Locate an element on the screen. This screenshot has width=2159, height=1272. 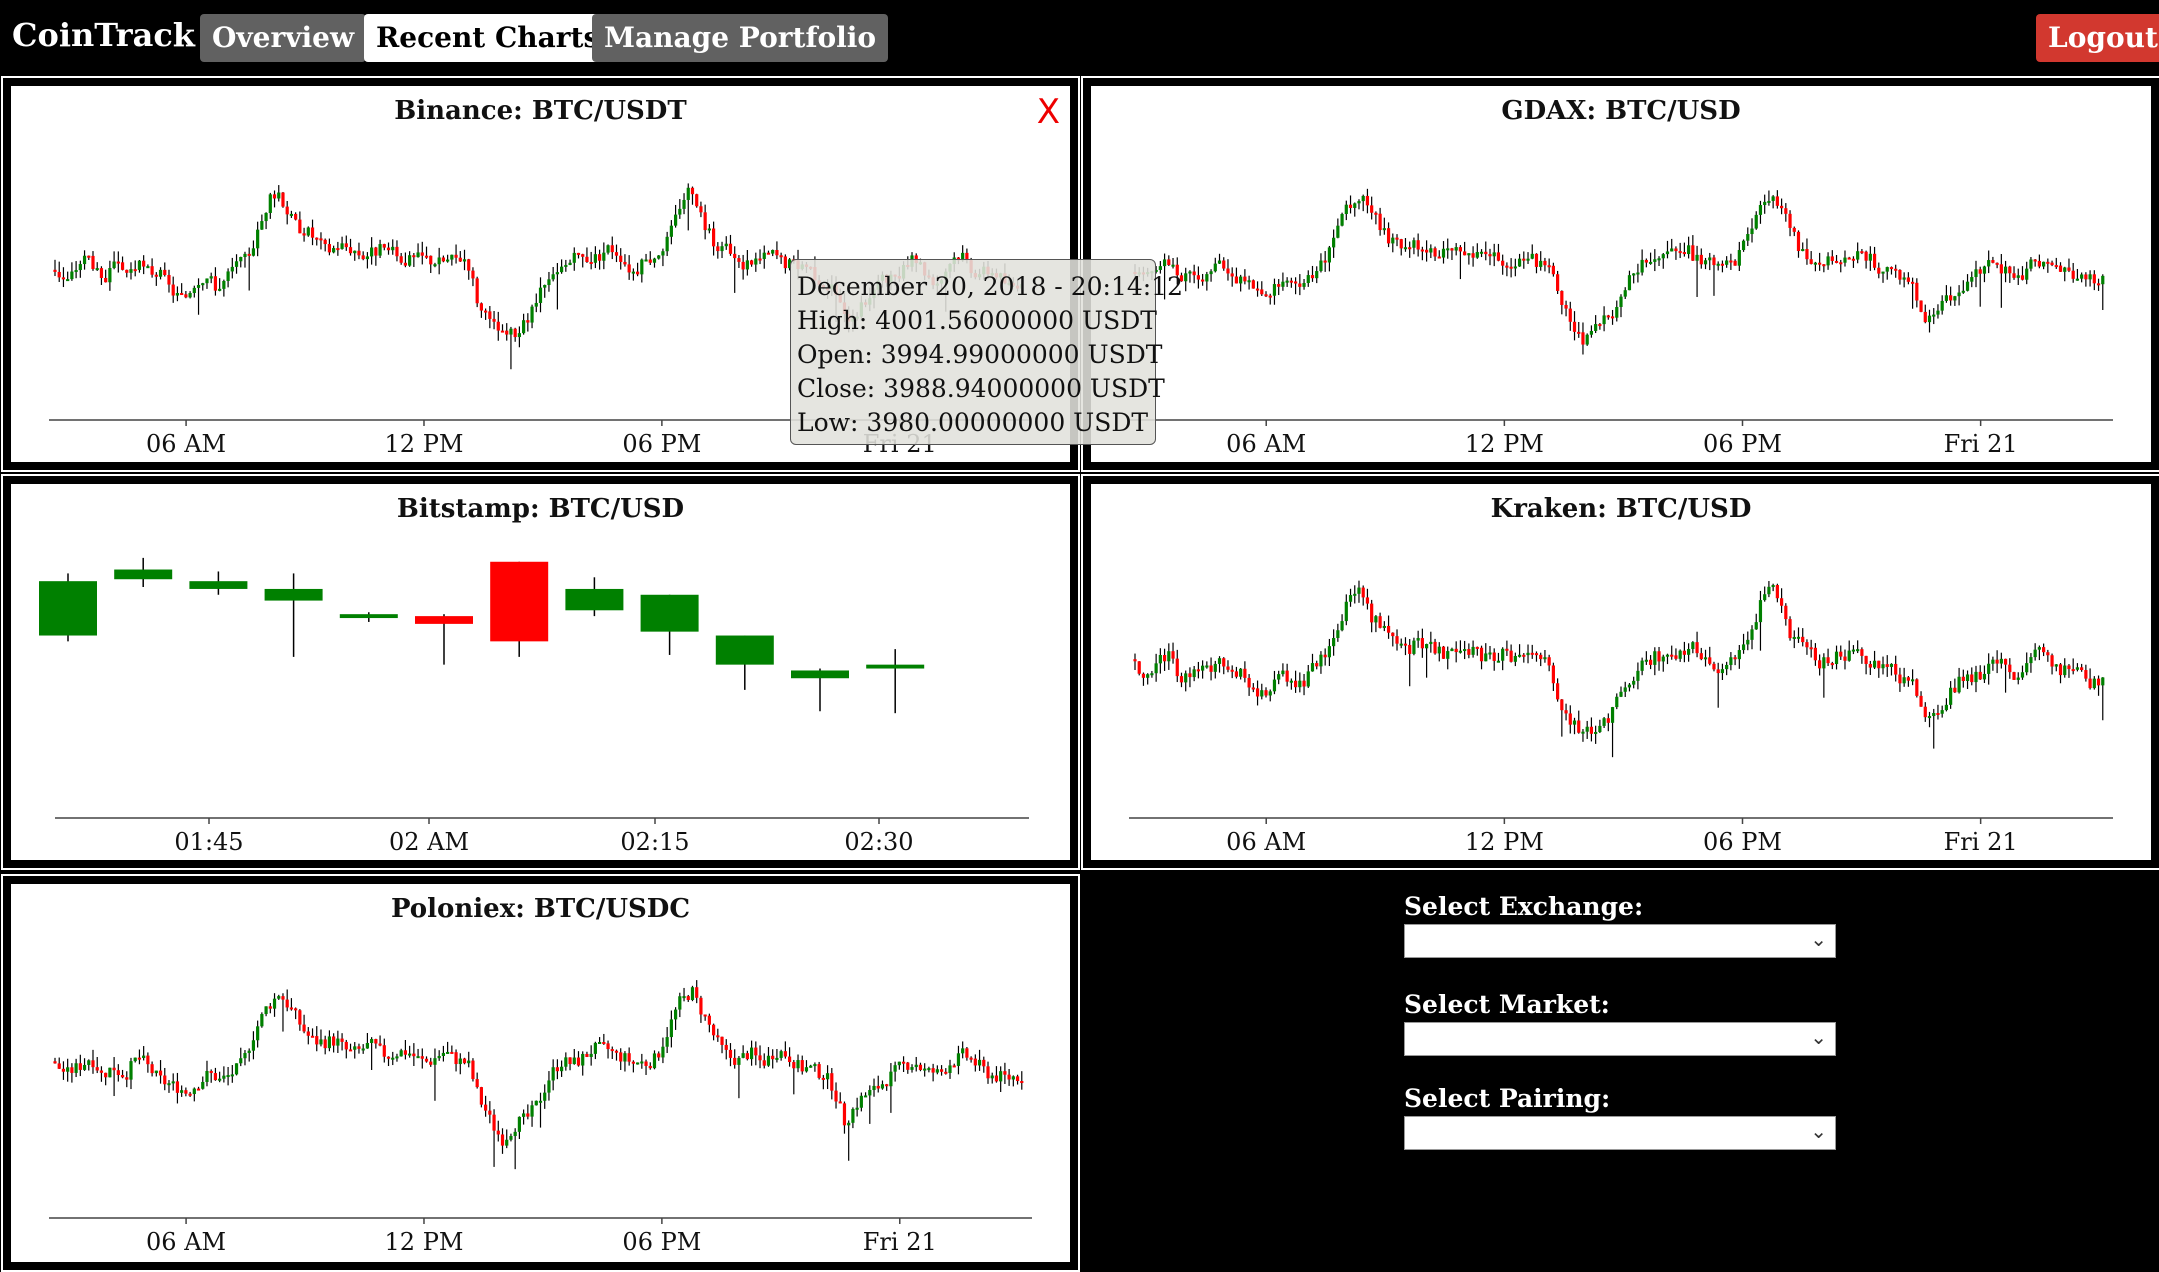
panel-title: Bitstamp: BTC/USD is located at coordinates (540, 509).